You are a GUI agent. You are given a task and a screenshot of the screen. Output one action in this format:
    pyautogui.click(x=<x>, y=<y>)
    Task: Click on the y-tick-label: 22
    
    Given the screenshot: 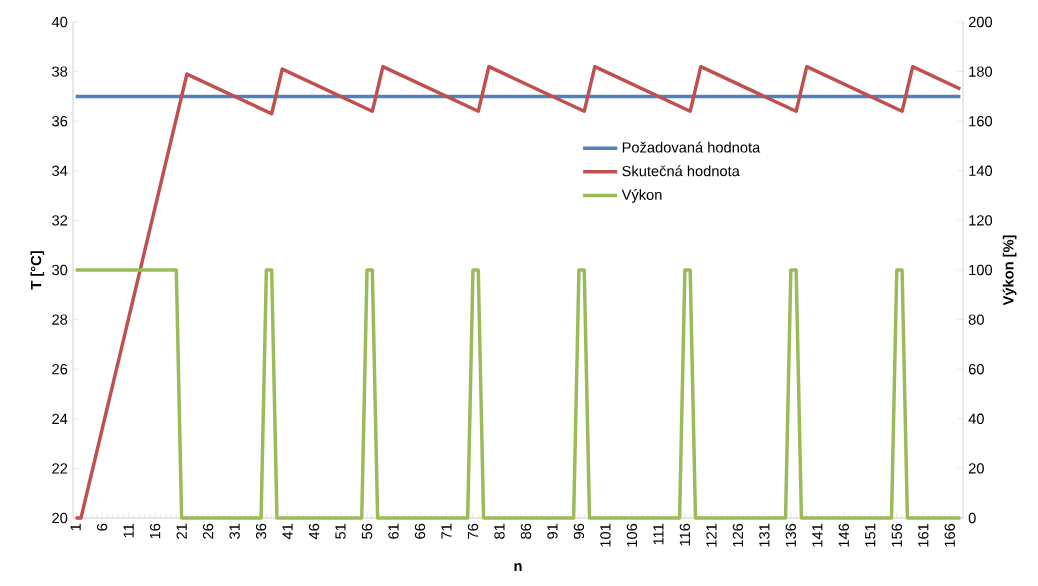 What is the action you would take?
    pyautogui.click(x=60, y=468)
    